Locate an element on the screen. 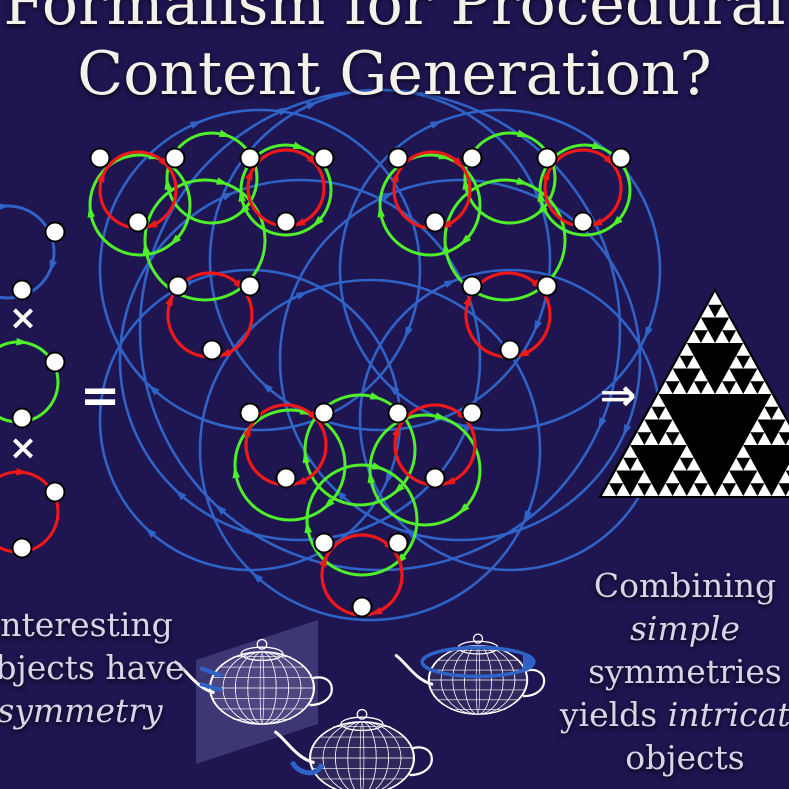 The image size is (789, 789). caption-right-emphasis-intricate: intricate is located at coordinates (728, 714).